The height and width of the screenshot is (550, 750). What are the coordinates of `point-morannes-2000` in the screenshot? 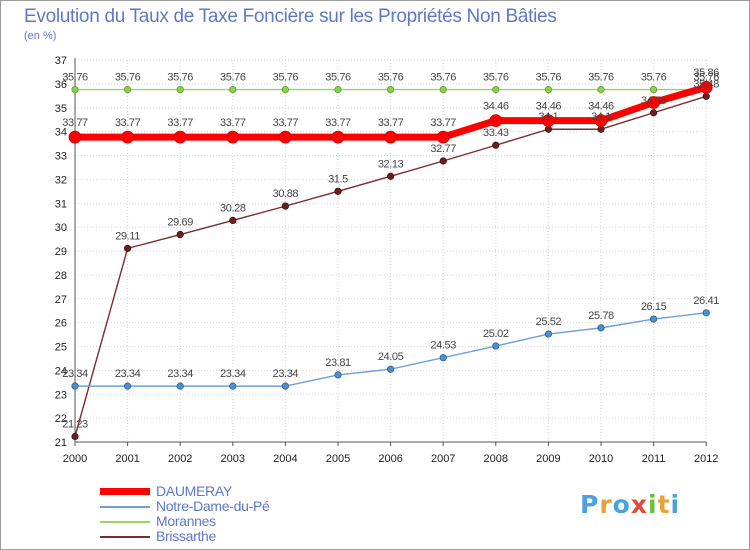 It's located at (75, 90).